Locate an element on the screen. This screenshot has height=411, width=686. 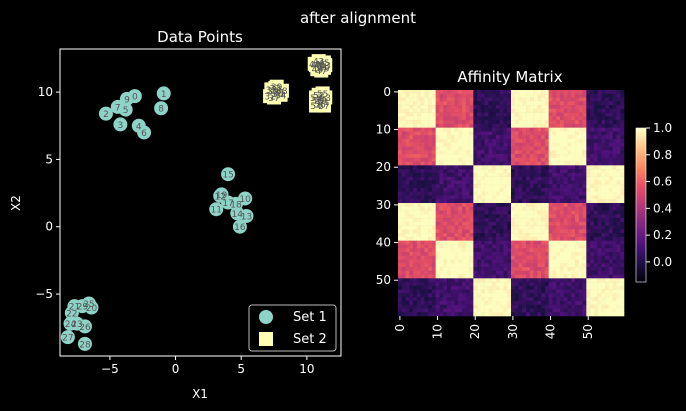
heatmap-x-tick-label: 0 is located at coordinates (400, 328).